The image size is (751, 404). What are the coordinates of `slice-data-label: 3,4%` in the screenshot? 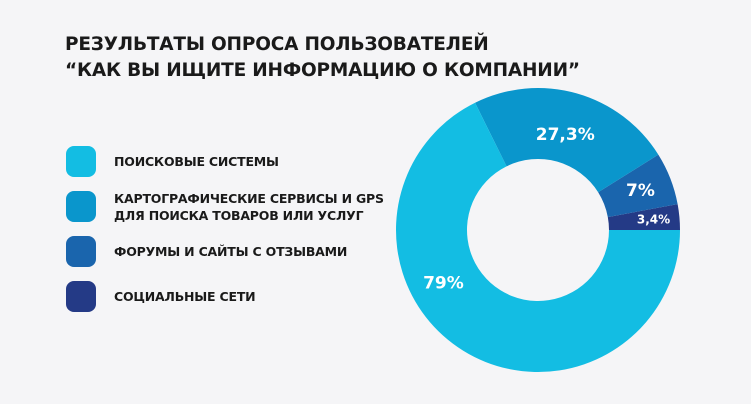 It's located at (653, 220).